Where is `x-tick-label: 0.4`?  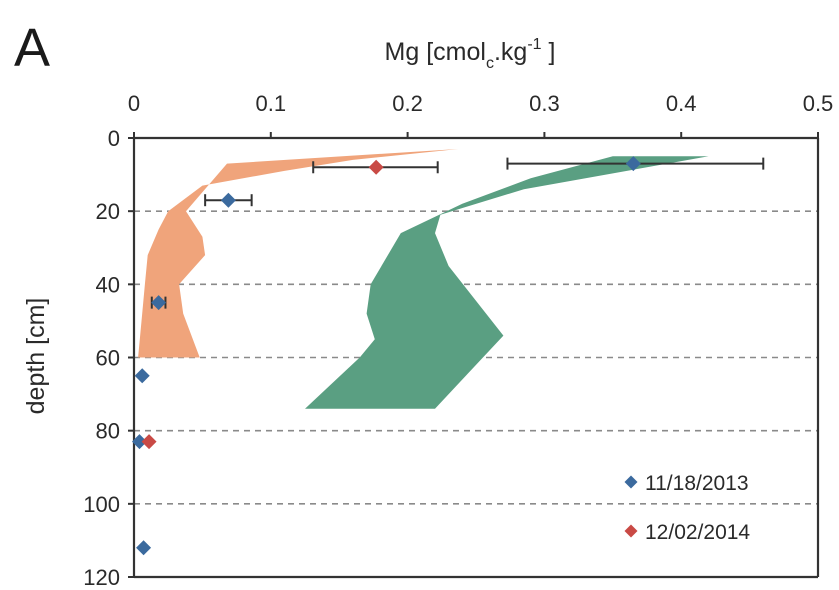 x-tick-label: 0.4 is located at coordinates (681, 103).